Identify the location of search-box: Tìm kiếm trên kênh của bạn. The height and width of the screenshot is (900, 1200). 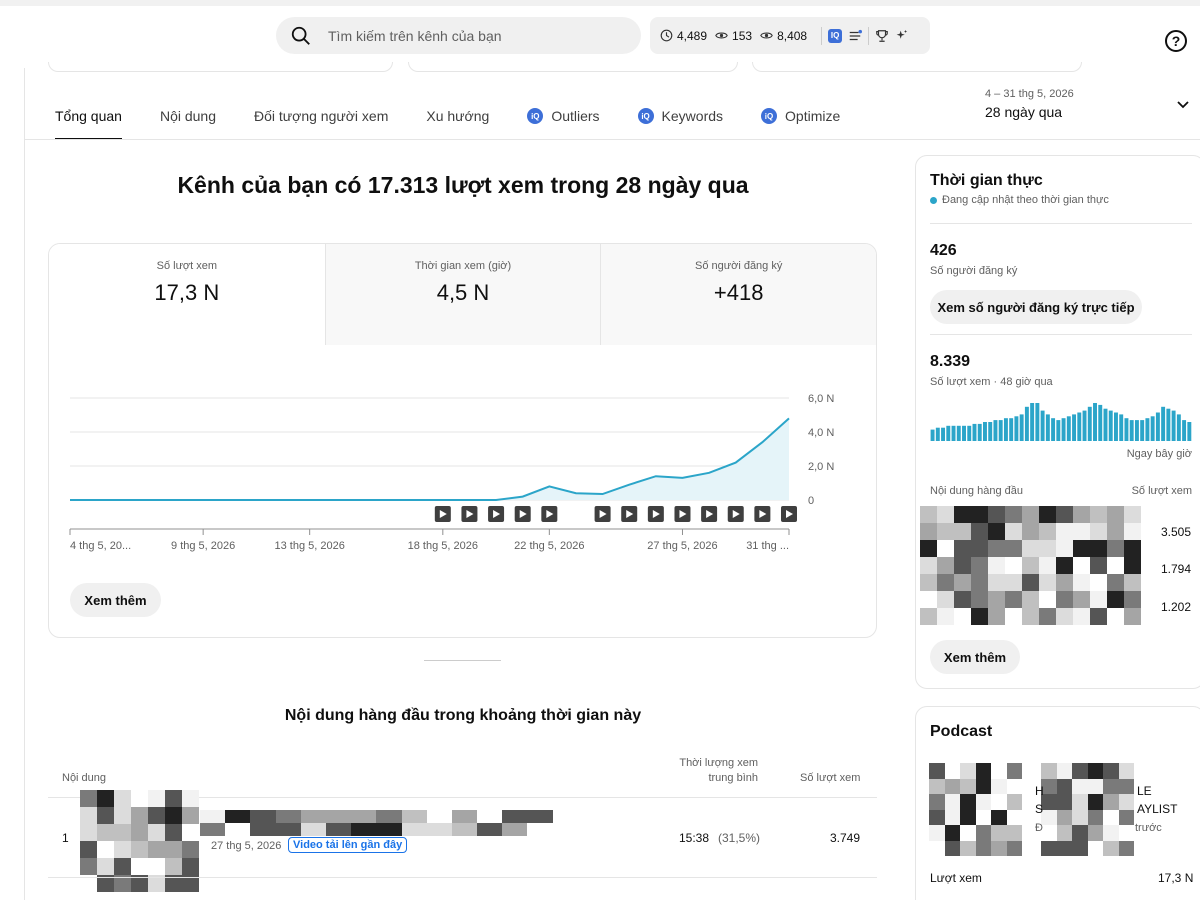
(458, 35).